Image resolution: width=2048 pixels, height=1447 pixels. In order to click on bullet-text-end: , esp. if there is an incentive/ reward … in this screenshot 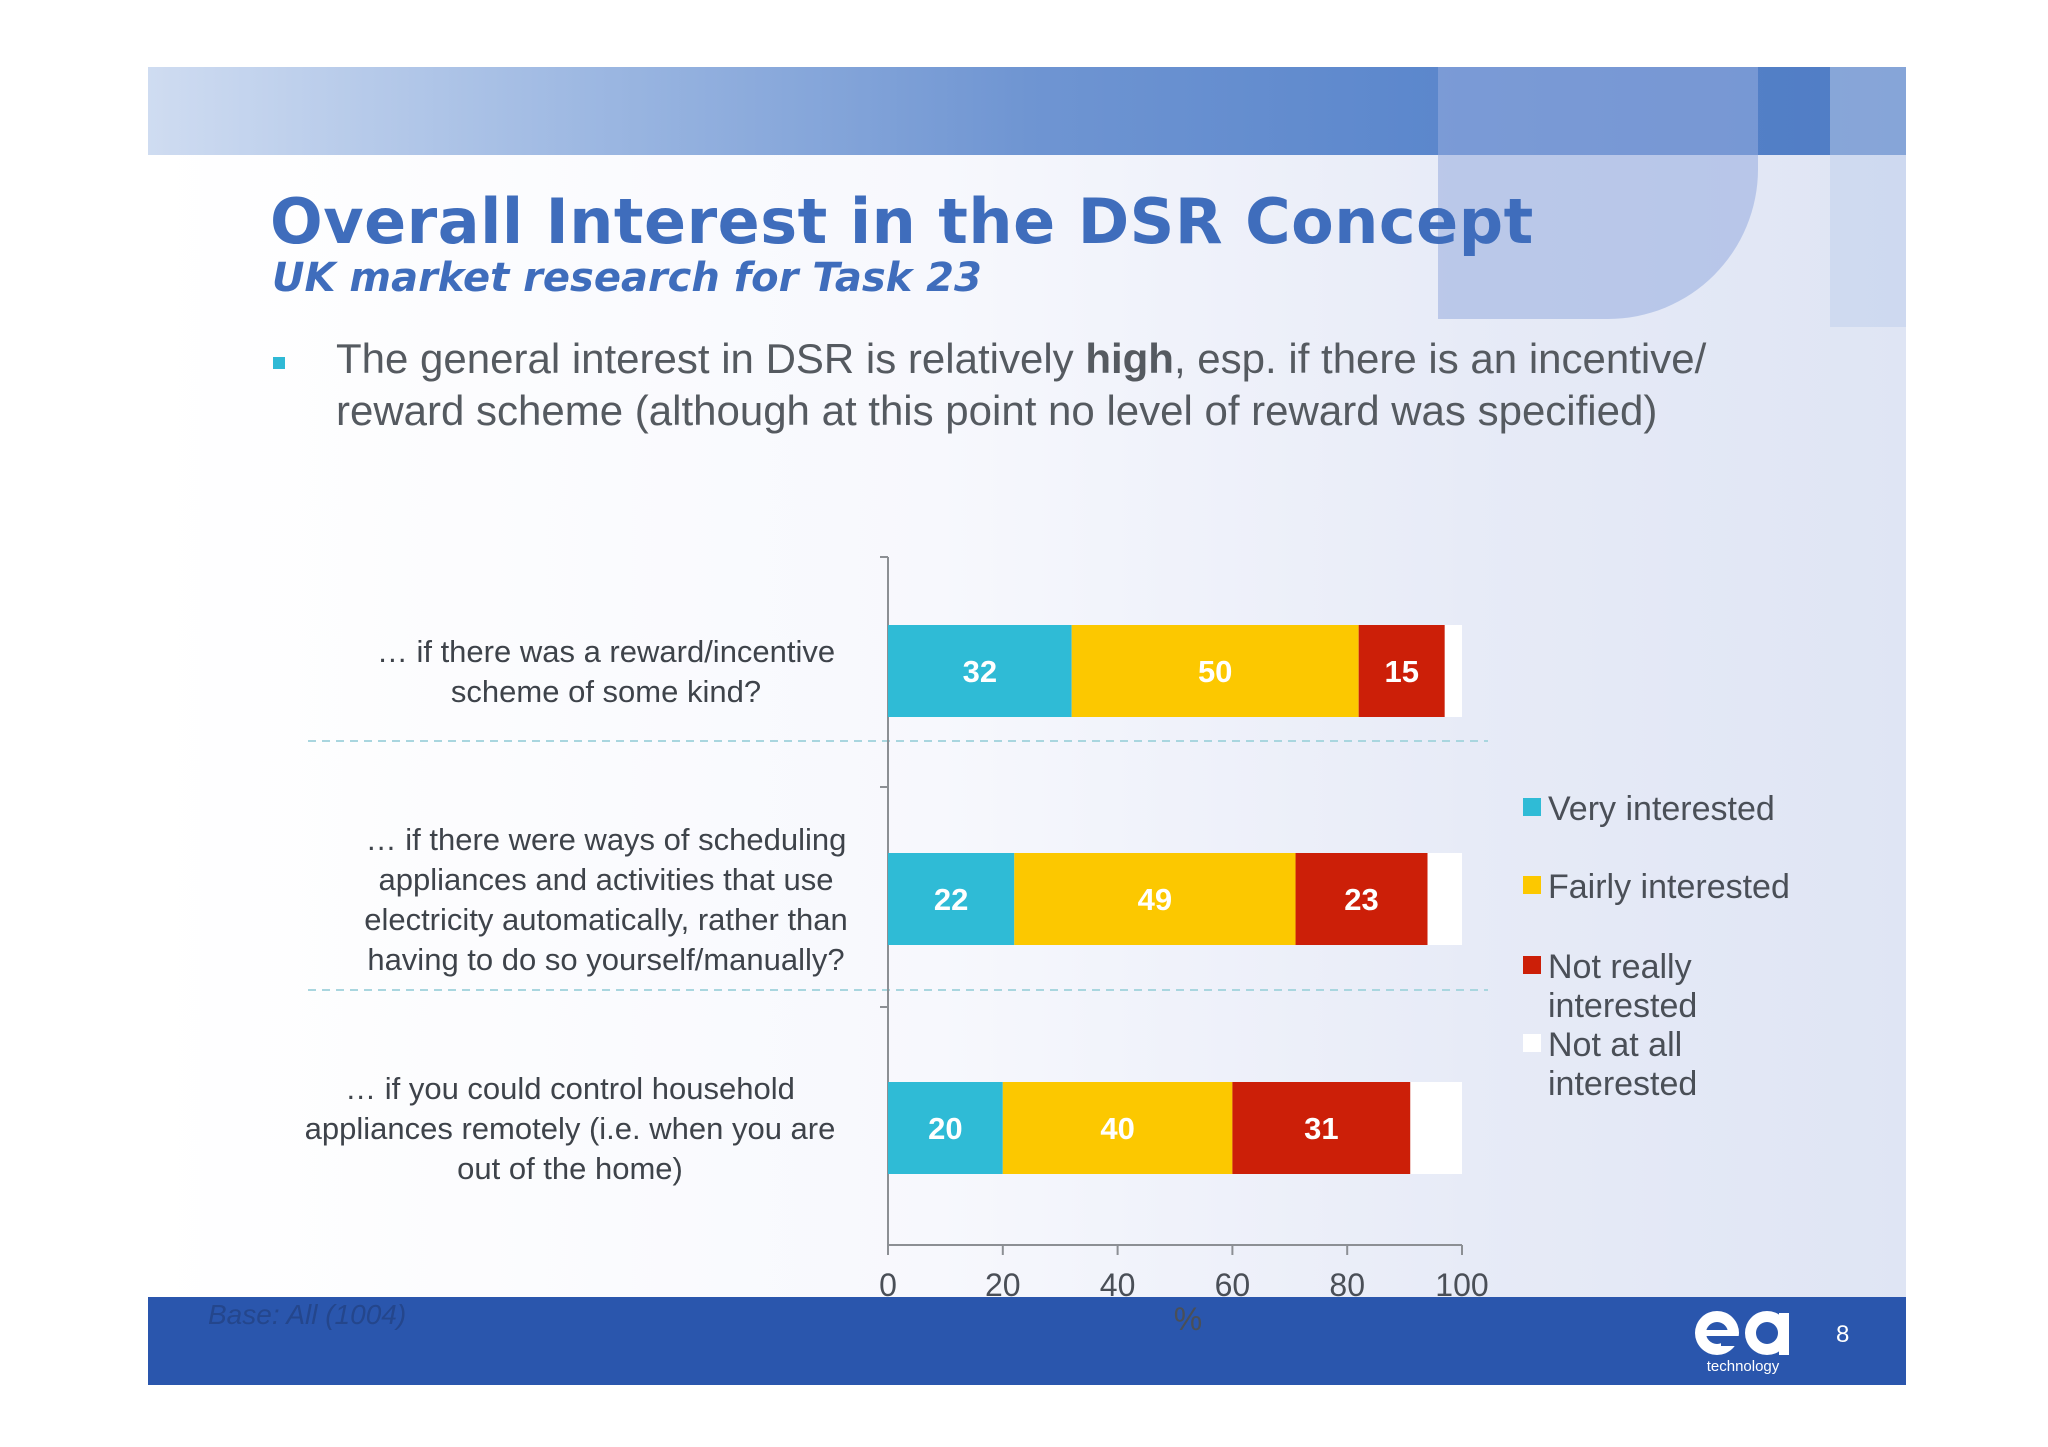, I will do `click(1021, 384)`.